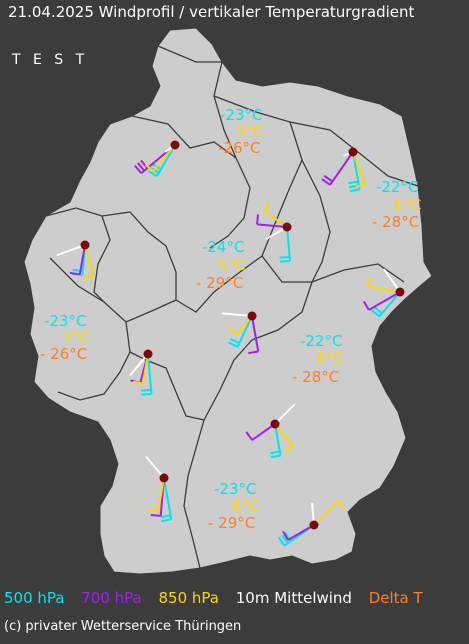 This screenshot has height=644, width=469. What do you see at coordinates (397, 204) in the screenshot?
I see `temp-label-group-2: -22°C 6°C - 28°C` at bounding box center [397, 204].